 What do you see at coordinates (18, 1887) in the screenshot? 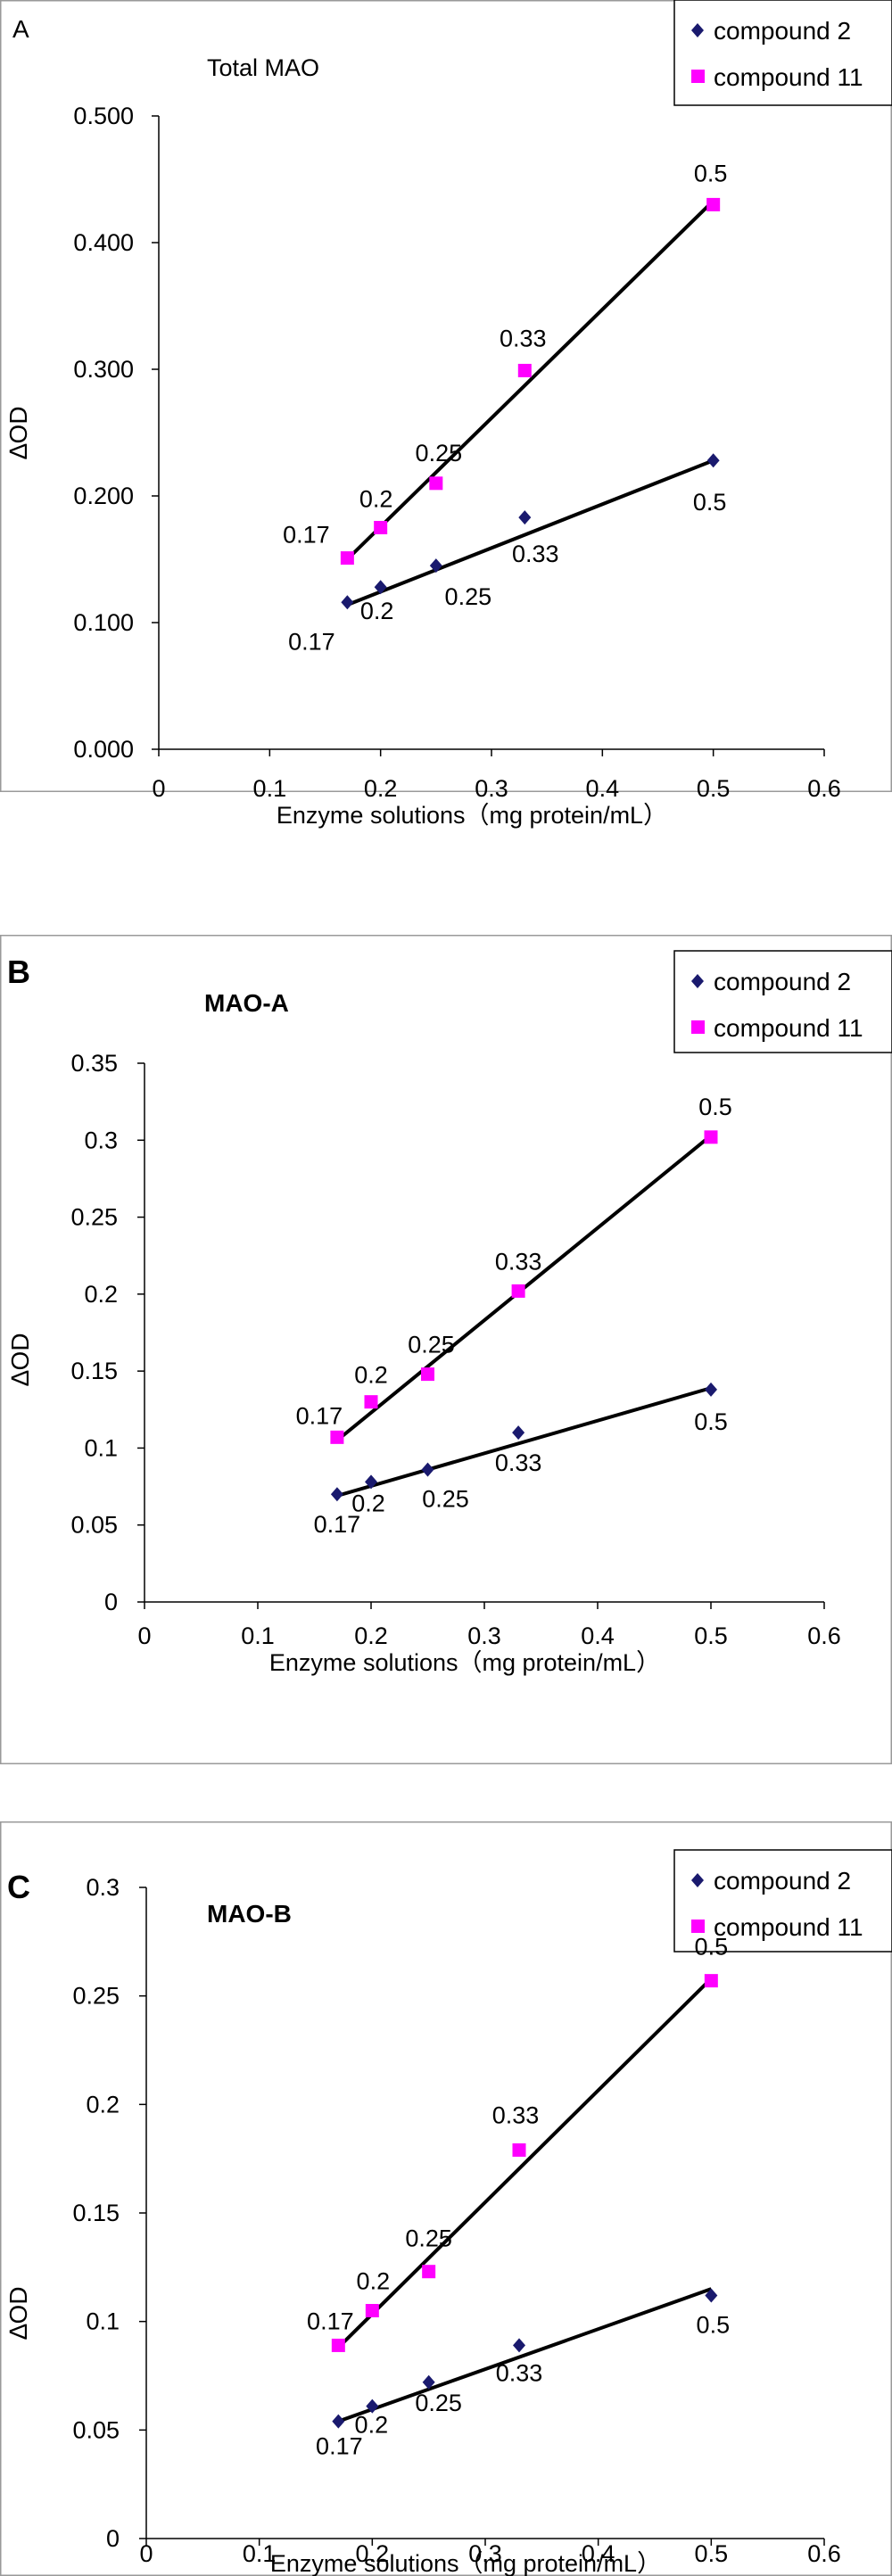
I see `panel-letter: C` at bounding box center [18, 1887].